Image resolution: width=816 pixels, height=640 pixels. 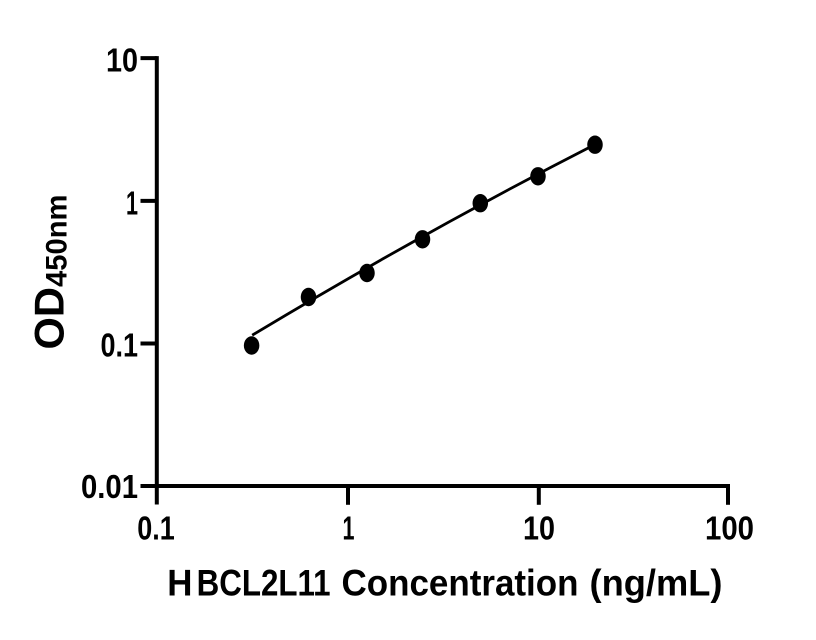 I want to click on svg-text: OD450nm, so click(x=50, y=271).